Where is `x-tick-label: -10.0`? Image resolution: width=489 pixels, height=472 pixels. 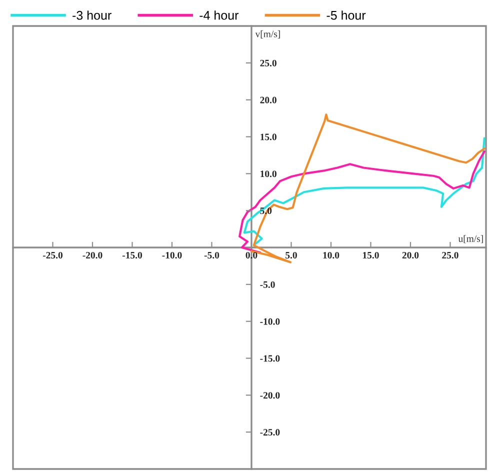 x-tick-label: -10.0 is located at coordinates (172, 255).